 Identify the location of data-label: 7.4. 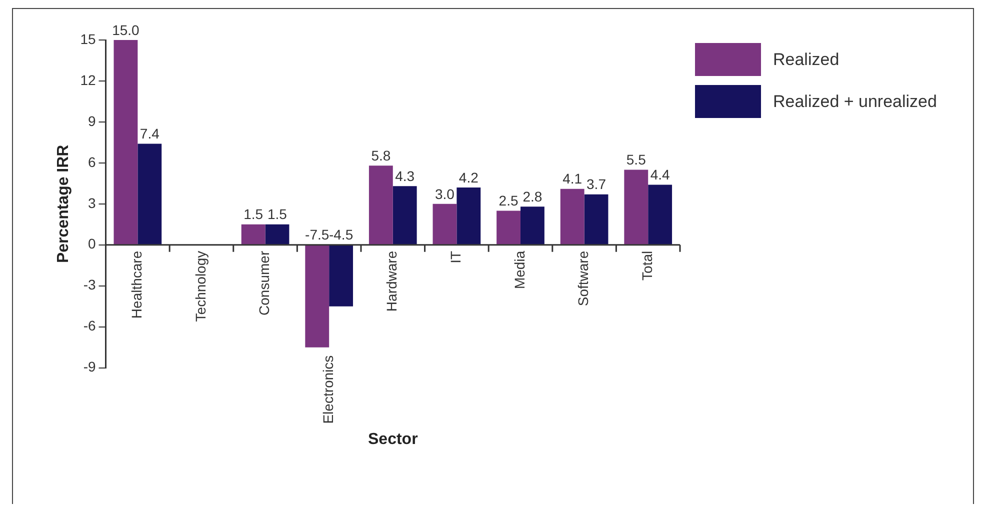
(150, 134).